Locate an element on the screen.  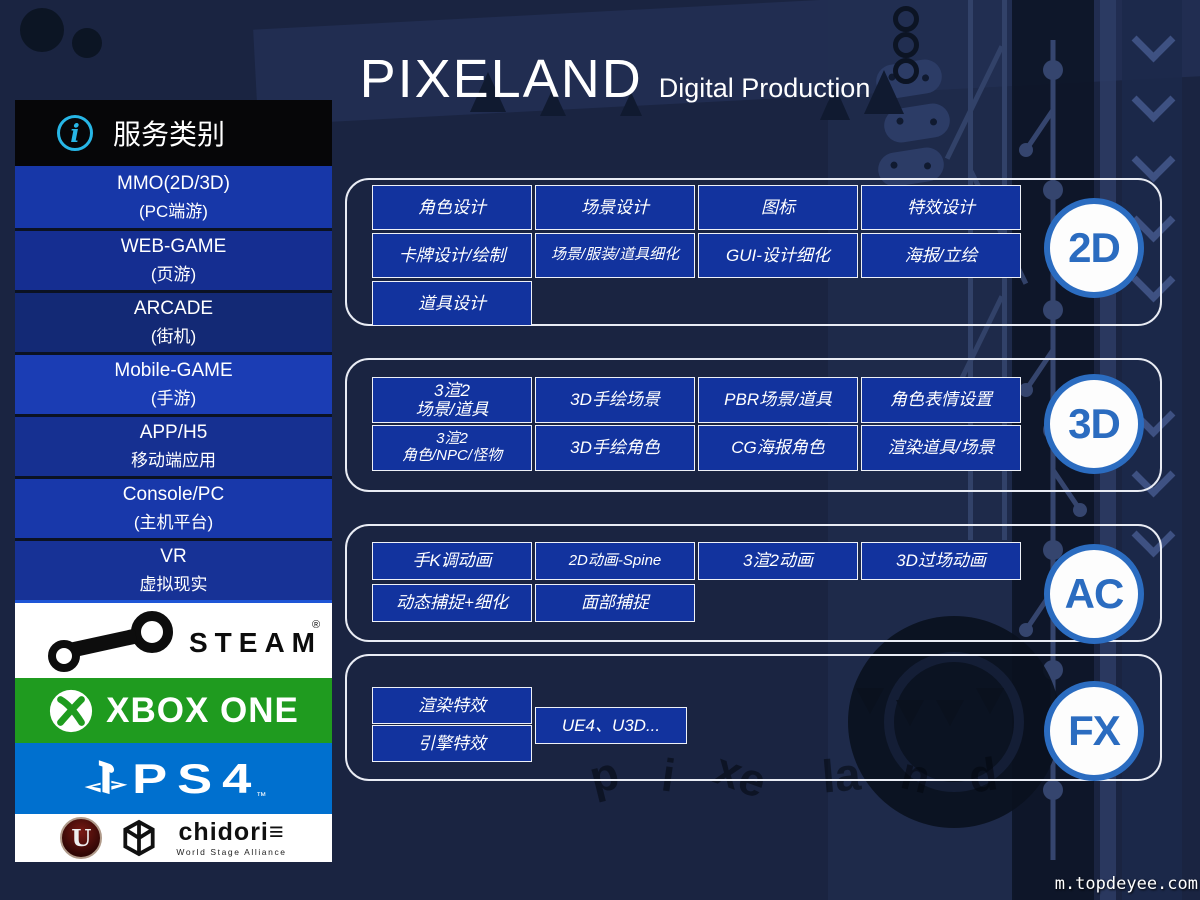
service-button: 3渲2 角色/NPC/怪物 is located at coordinates (452, 448).